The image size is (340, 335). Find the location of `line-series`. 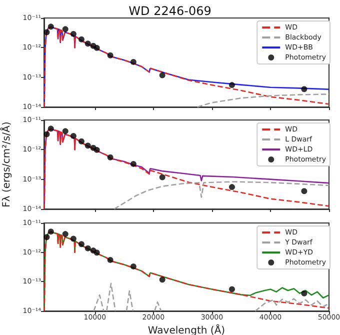

line-series is located at coordinates (222, 195).